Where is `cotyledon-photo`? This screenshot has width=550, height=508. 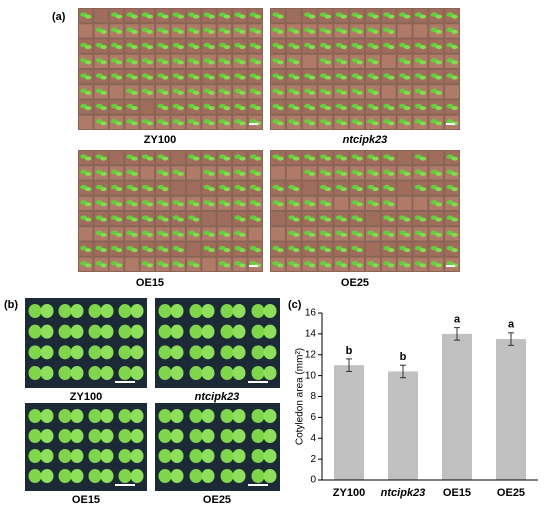
cotyledon-photo is located at coordinates (86, 447).